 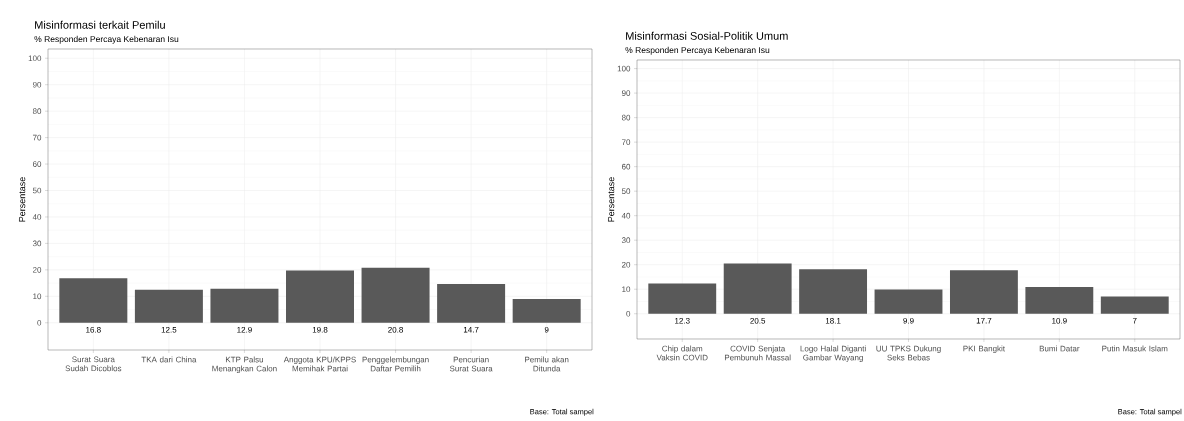 What do you see at coordinates (395, 329) in the screenshot?
I see `data-label: 20.8` at bounding box center [395, 329].